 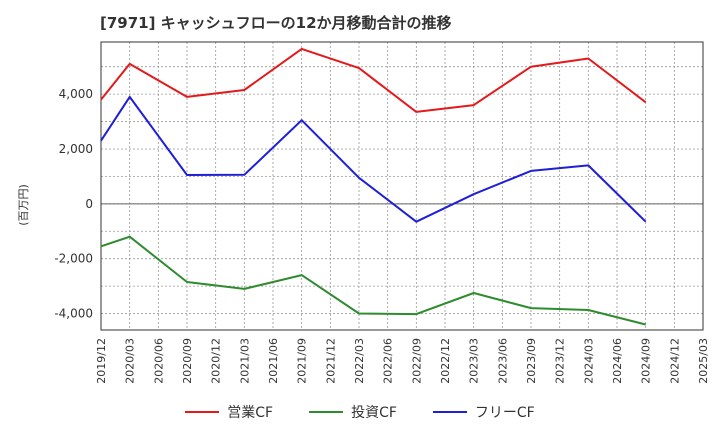 What do you see at coordinates (73, 259) in the screenshot?
I see `y-tick-label: -2,000` at bounding box center [73, 259].